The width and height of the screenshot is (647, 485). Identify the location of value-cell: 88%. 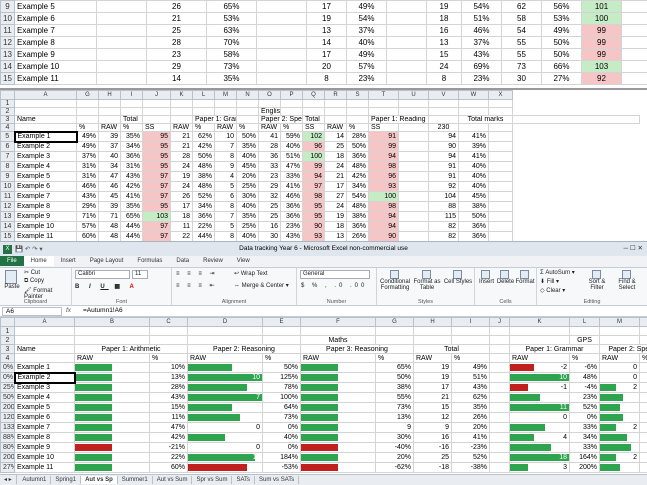
(643, 437).